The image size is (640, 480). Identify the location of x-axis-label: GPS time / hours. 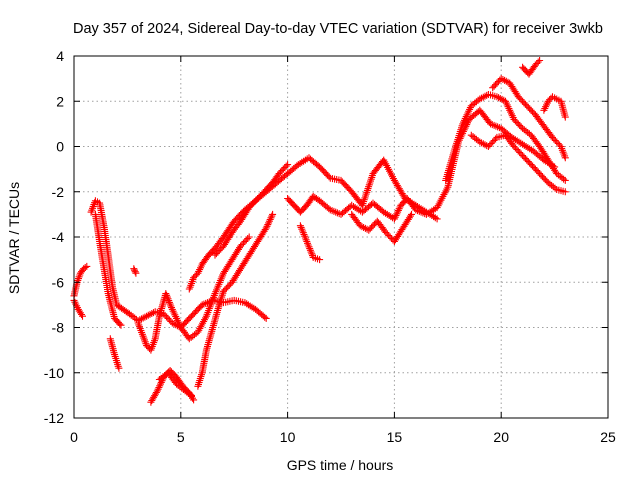
(340, 465).